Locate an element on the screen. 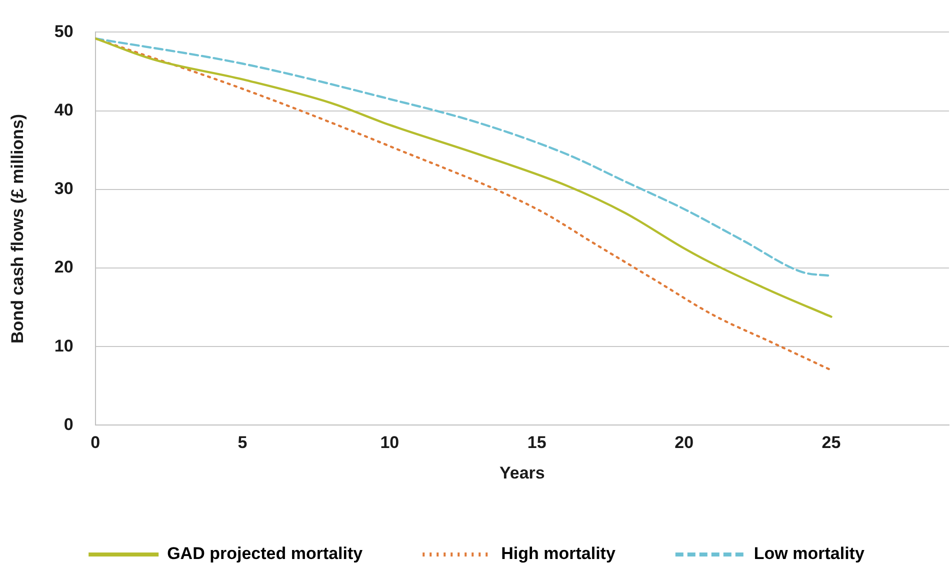 The image size is (951, 577). y-axis-title: Bond cash flows (£ millions) is located at coordinates (17, 229).